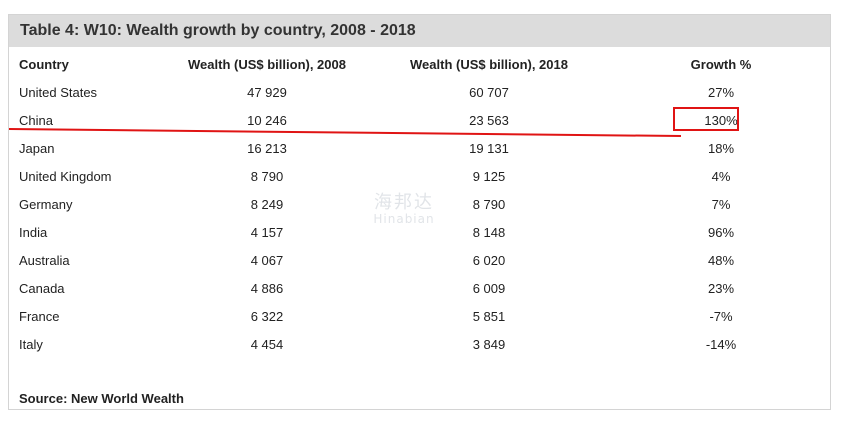 The height and width of the screenshot is (423, 843). I want to click on cell-wealth-2018: 8 790, so click(489, 204).